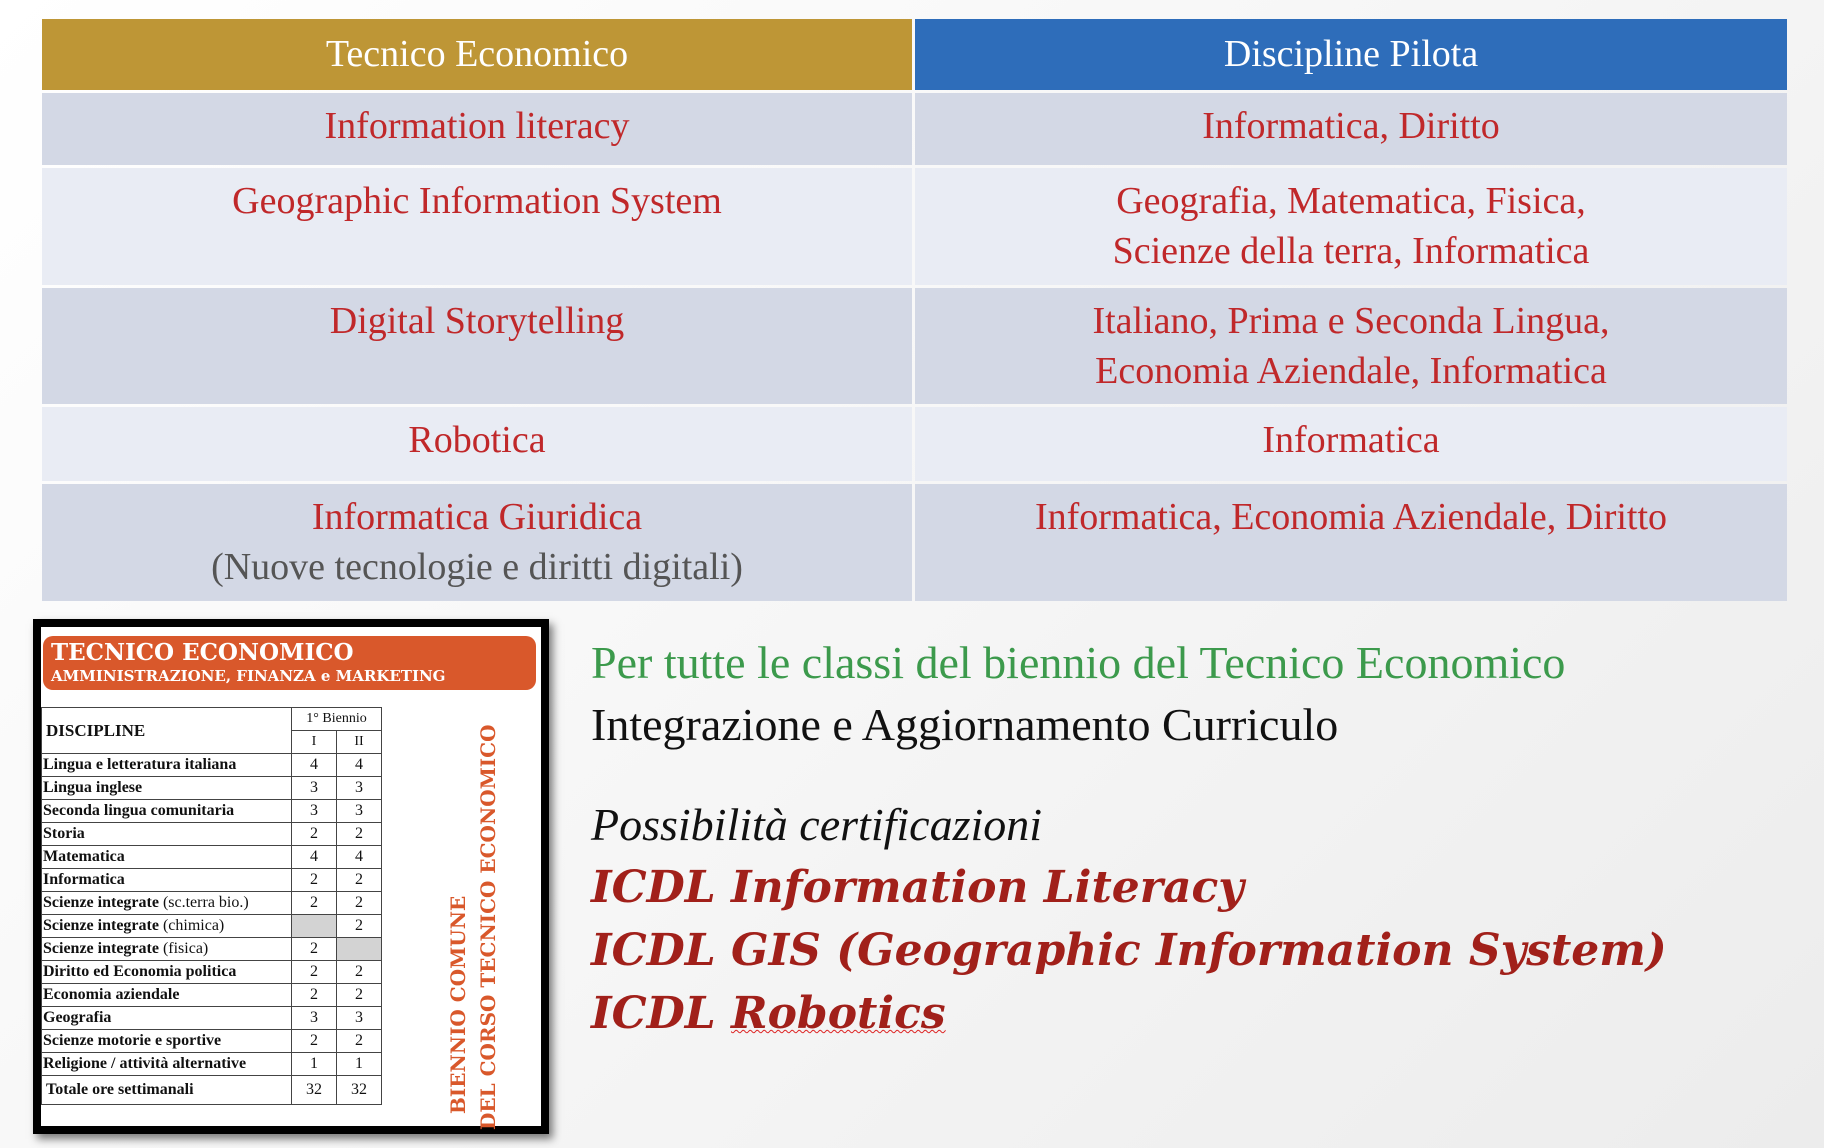 This screenshot has height=1148, width=1824. Describe the element at coordinates (917, 887) in the screenshot. I see `cert-information-literacy: ICDL Information Literacy` at that location.